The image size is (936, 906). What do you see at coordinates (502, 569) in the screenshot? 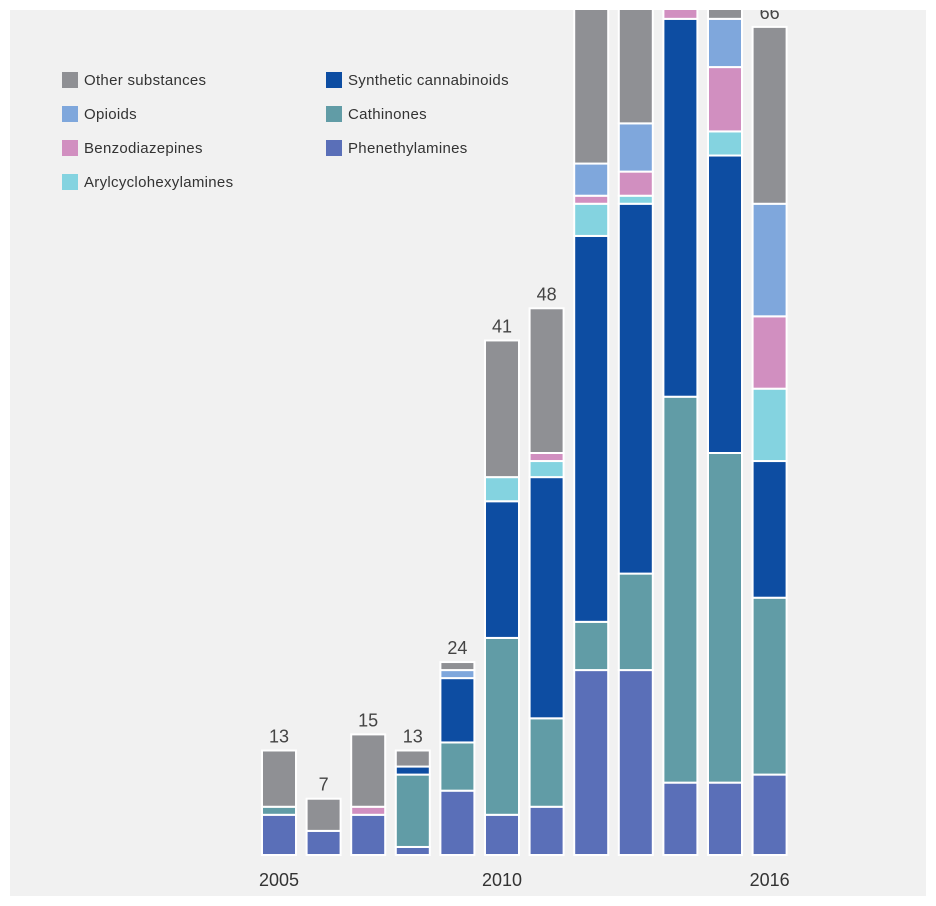
I see `bar-segment-2010-synthetic-cannabinoids` at bounding box center [502, 569].